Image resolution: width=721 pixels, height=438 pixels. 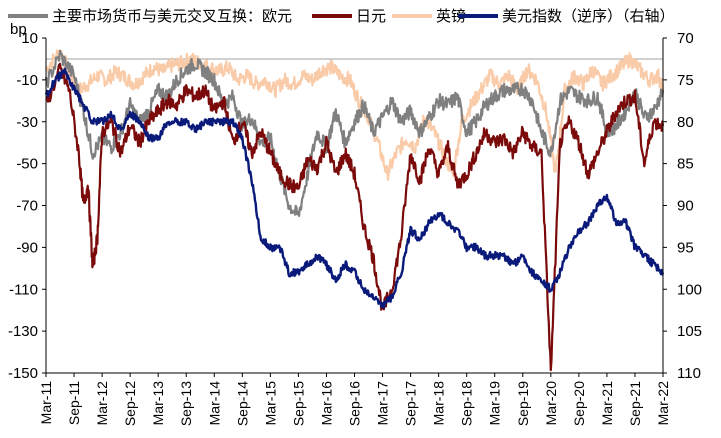 I want to click on x-tick-label: Sep-13, so click(x=186, y=403).